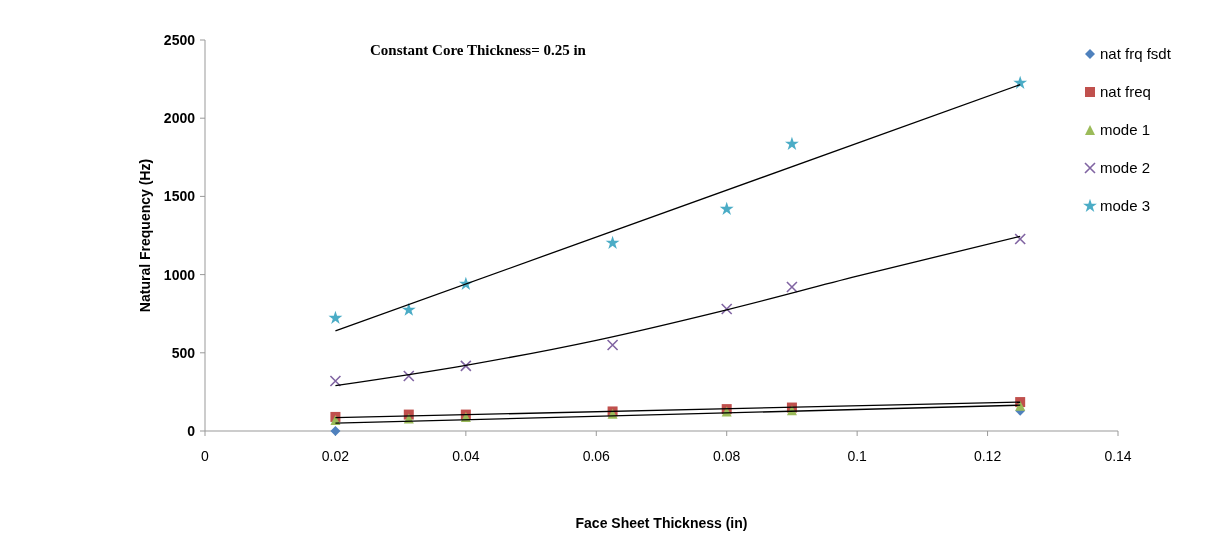 The image size is (1205, 539). What do you see at coordinates (179, 118) in the screenshot?
I see `y-tick-label: 2000` at bounding box center [179, 118].